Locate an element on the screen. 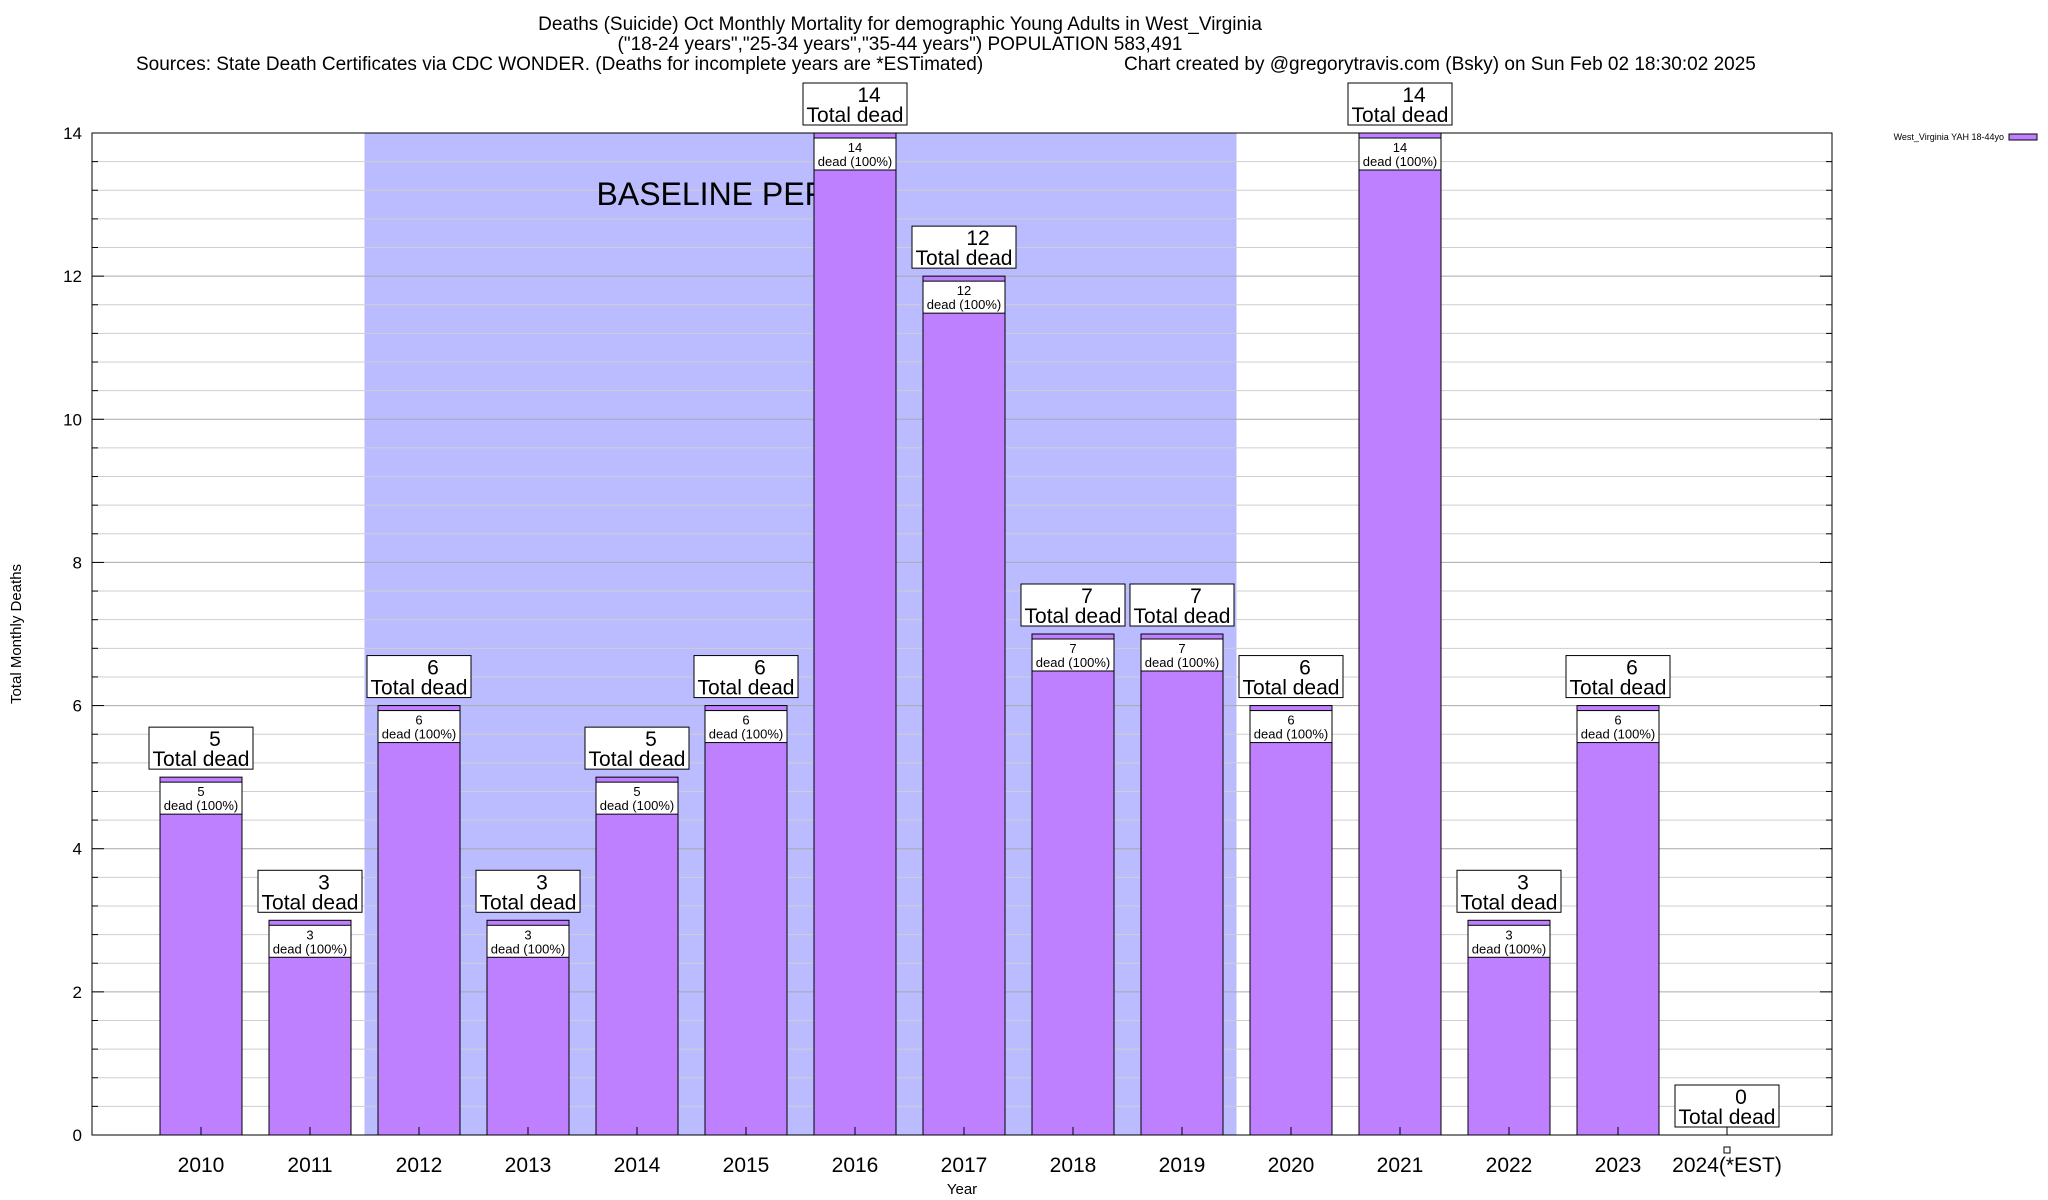 The image size is (2048, 1200). y-tick-label: 14 is located at coordinates (72, 133).